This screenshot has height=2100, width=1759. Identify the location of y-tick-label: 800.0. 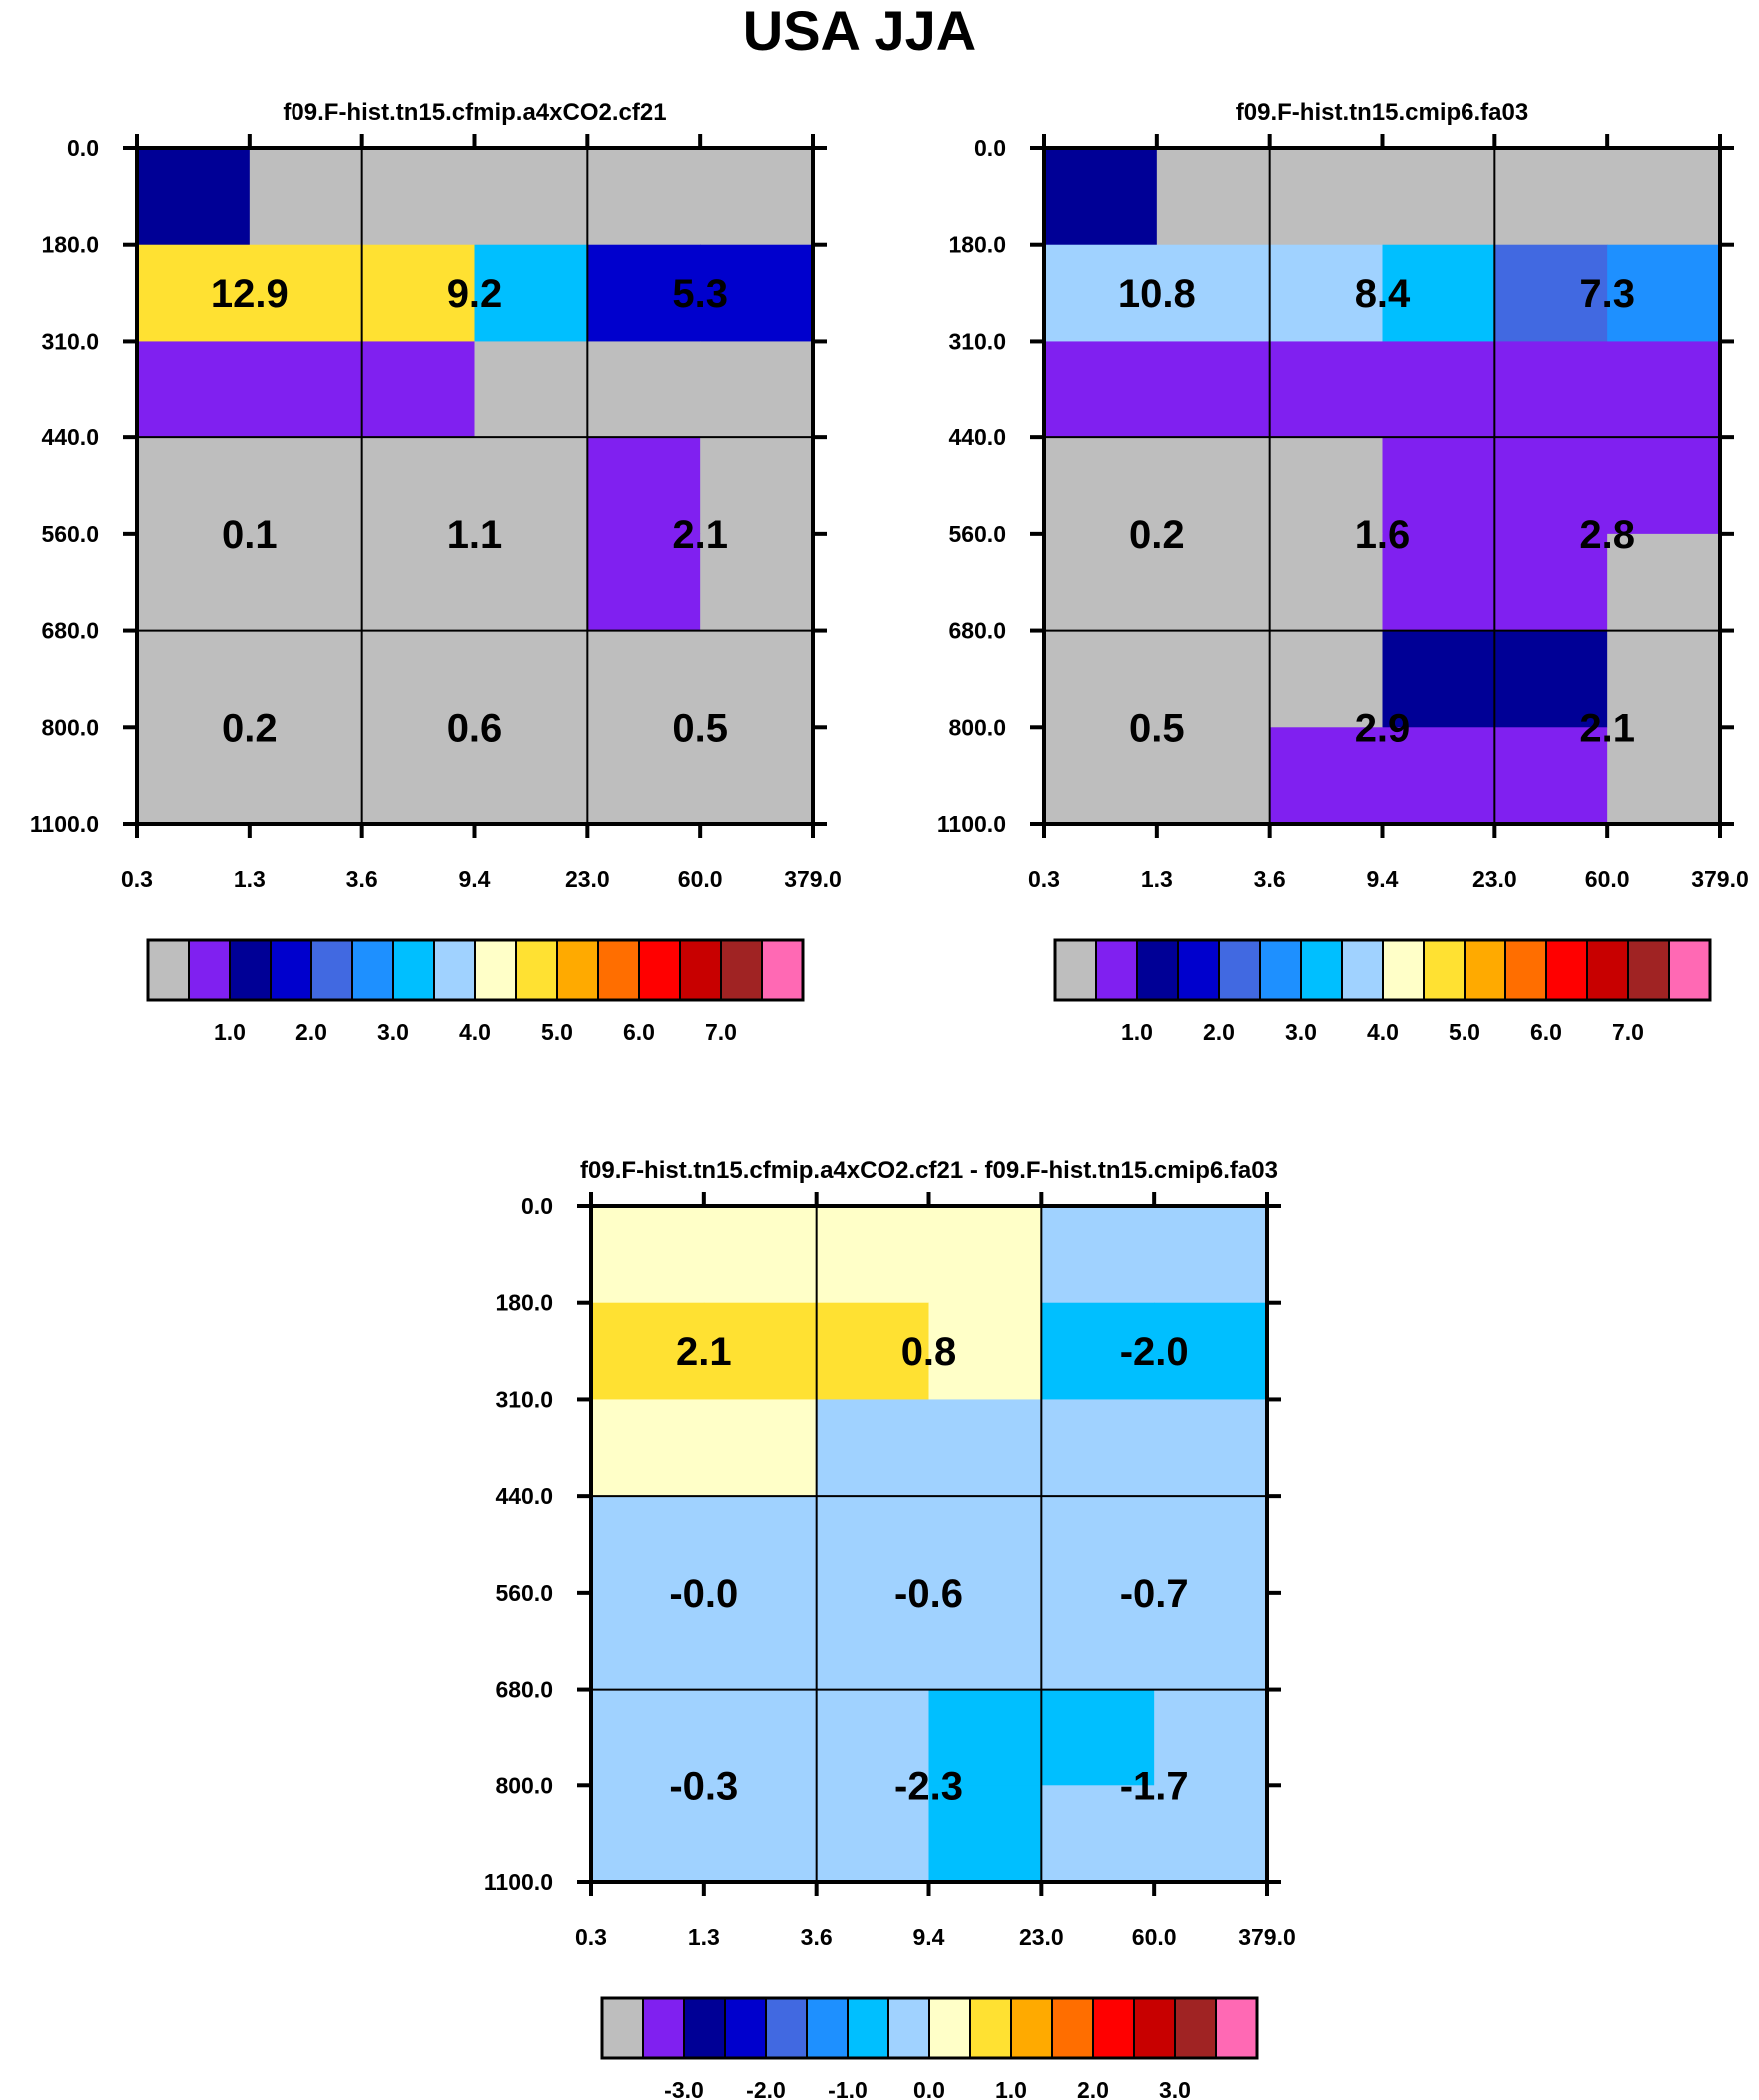
(70, 727).